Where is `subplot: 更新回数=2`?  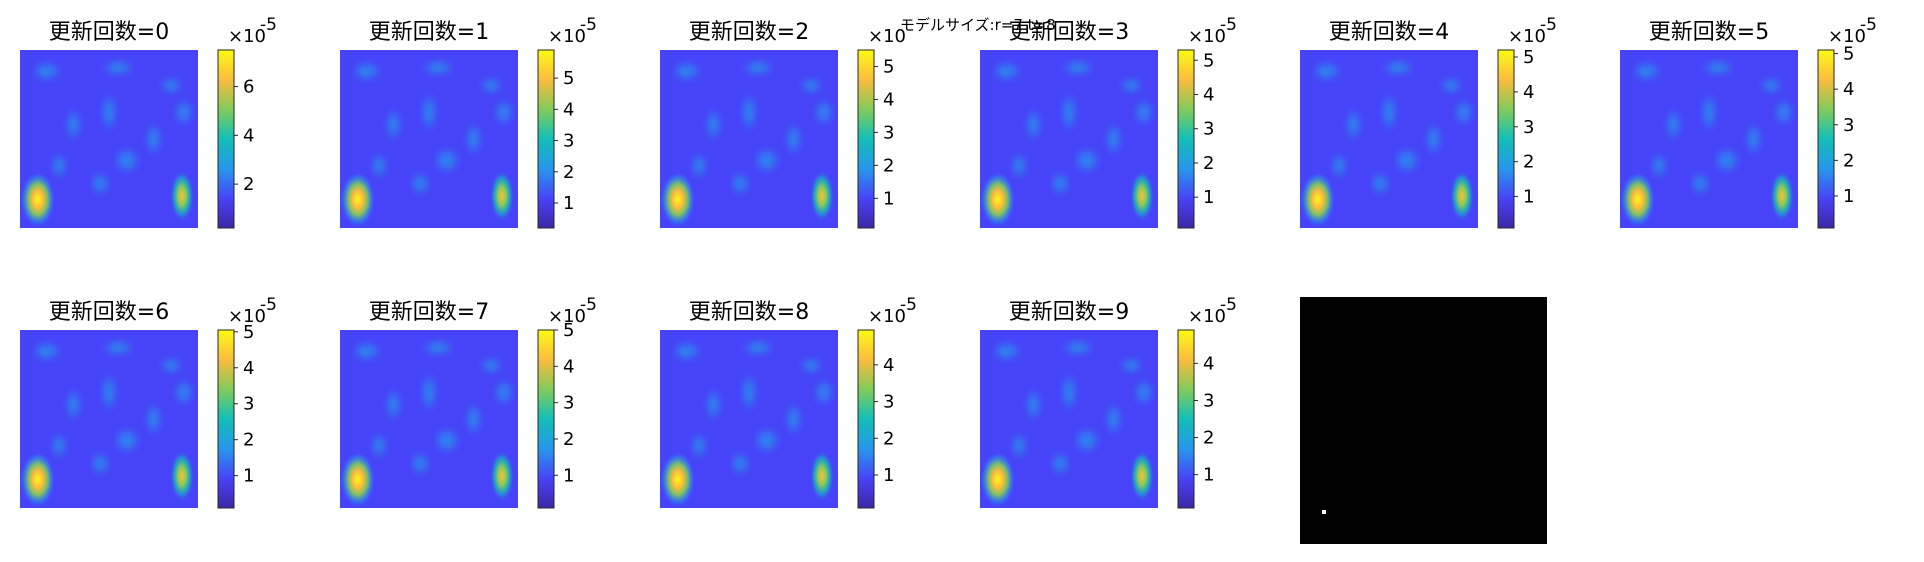 subplot: 更新回数=2 is located at coordinates (749, 32).